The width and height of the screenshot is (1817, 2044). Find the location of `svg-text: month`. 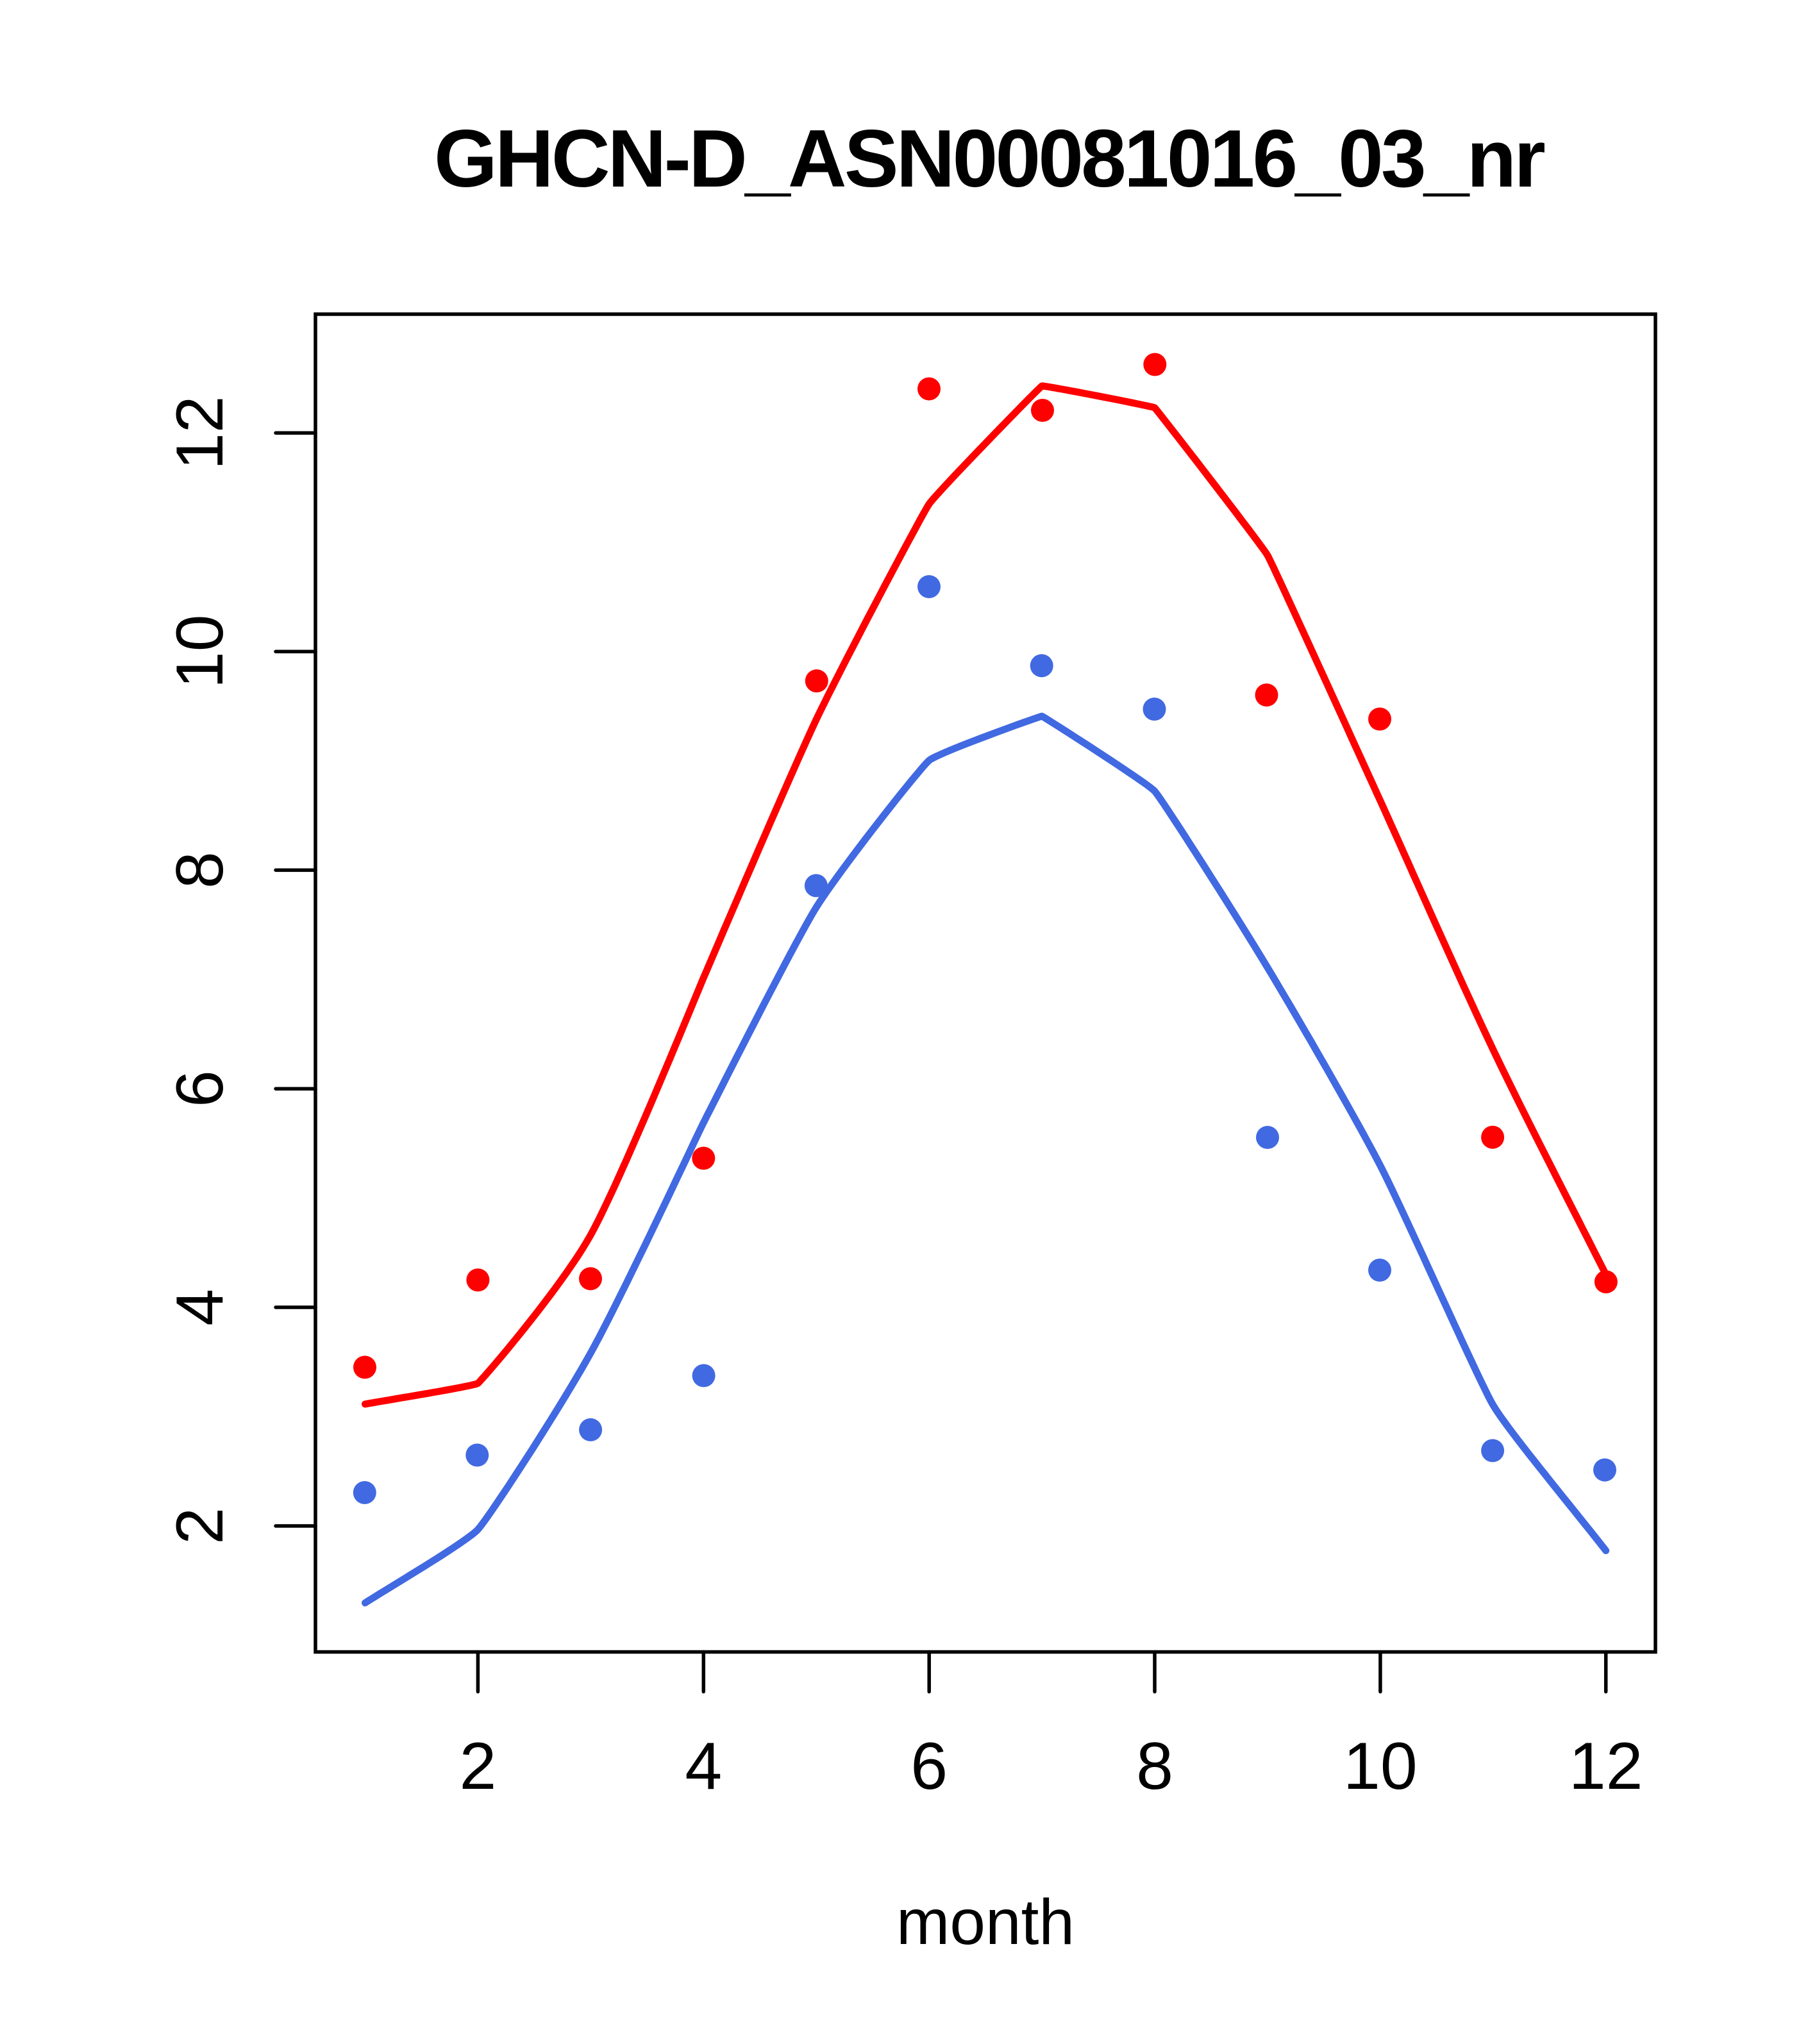

svg-text: month is located at coordinates (986, 1922).